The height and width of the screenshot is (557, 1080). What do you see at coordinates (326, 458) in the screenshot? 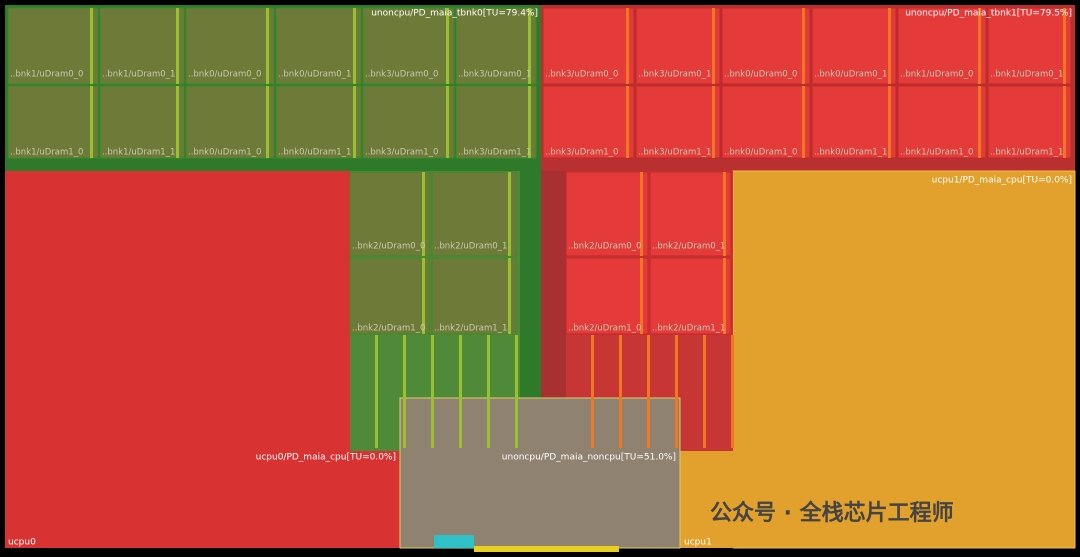
I see `region-label: ucpu0/PD_maia_cpu[TU=0.0%]` at bounding box center [326, 458].